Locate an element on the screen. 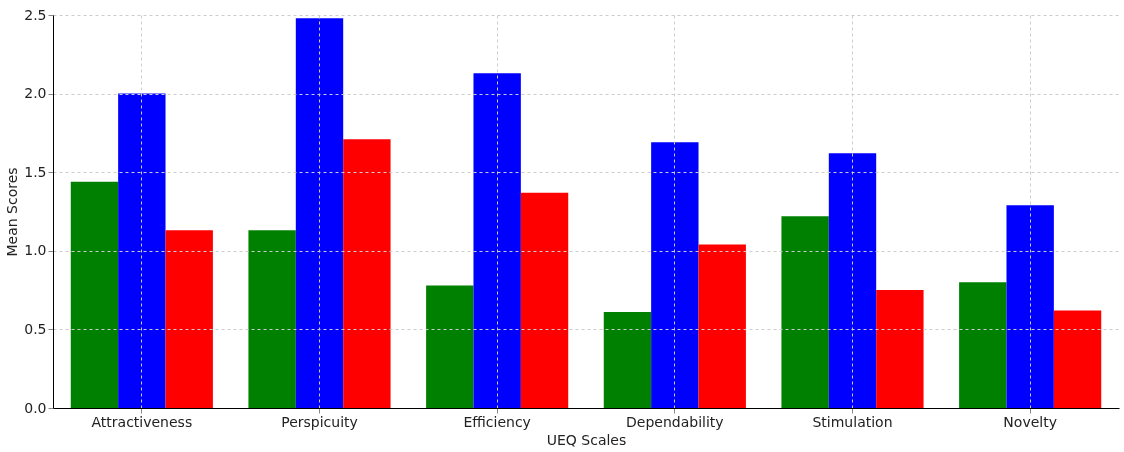 The height and width of the screenshot is (452, 1124). y-tick-label: 0.5 is located at coordinates (35, 328).